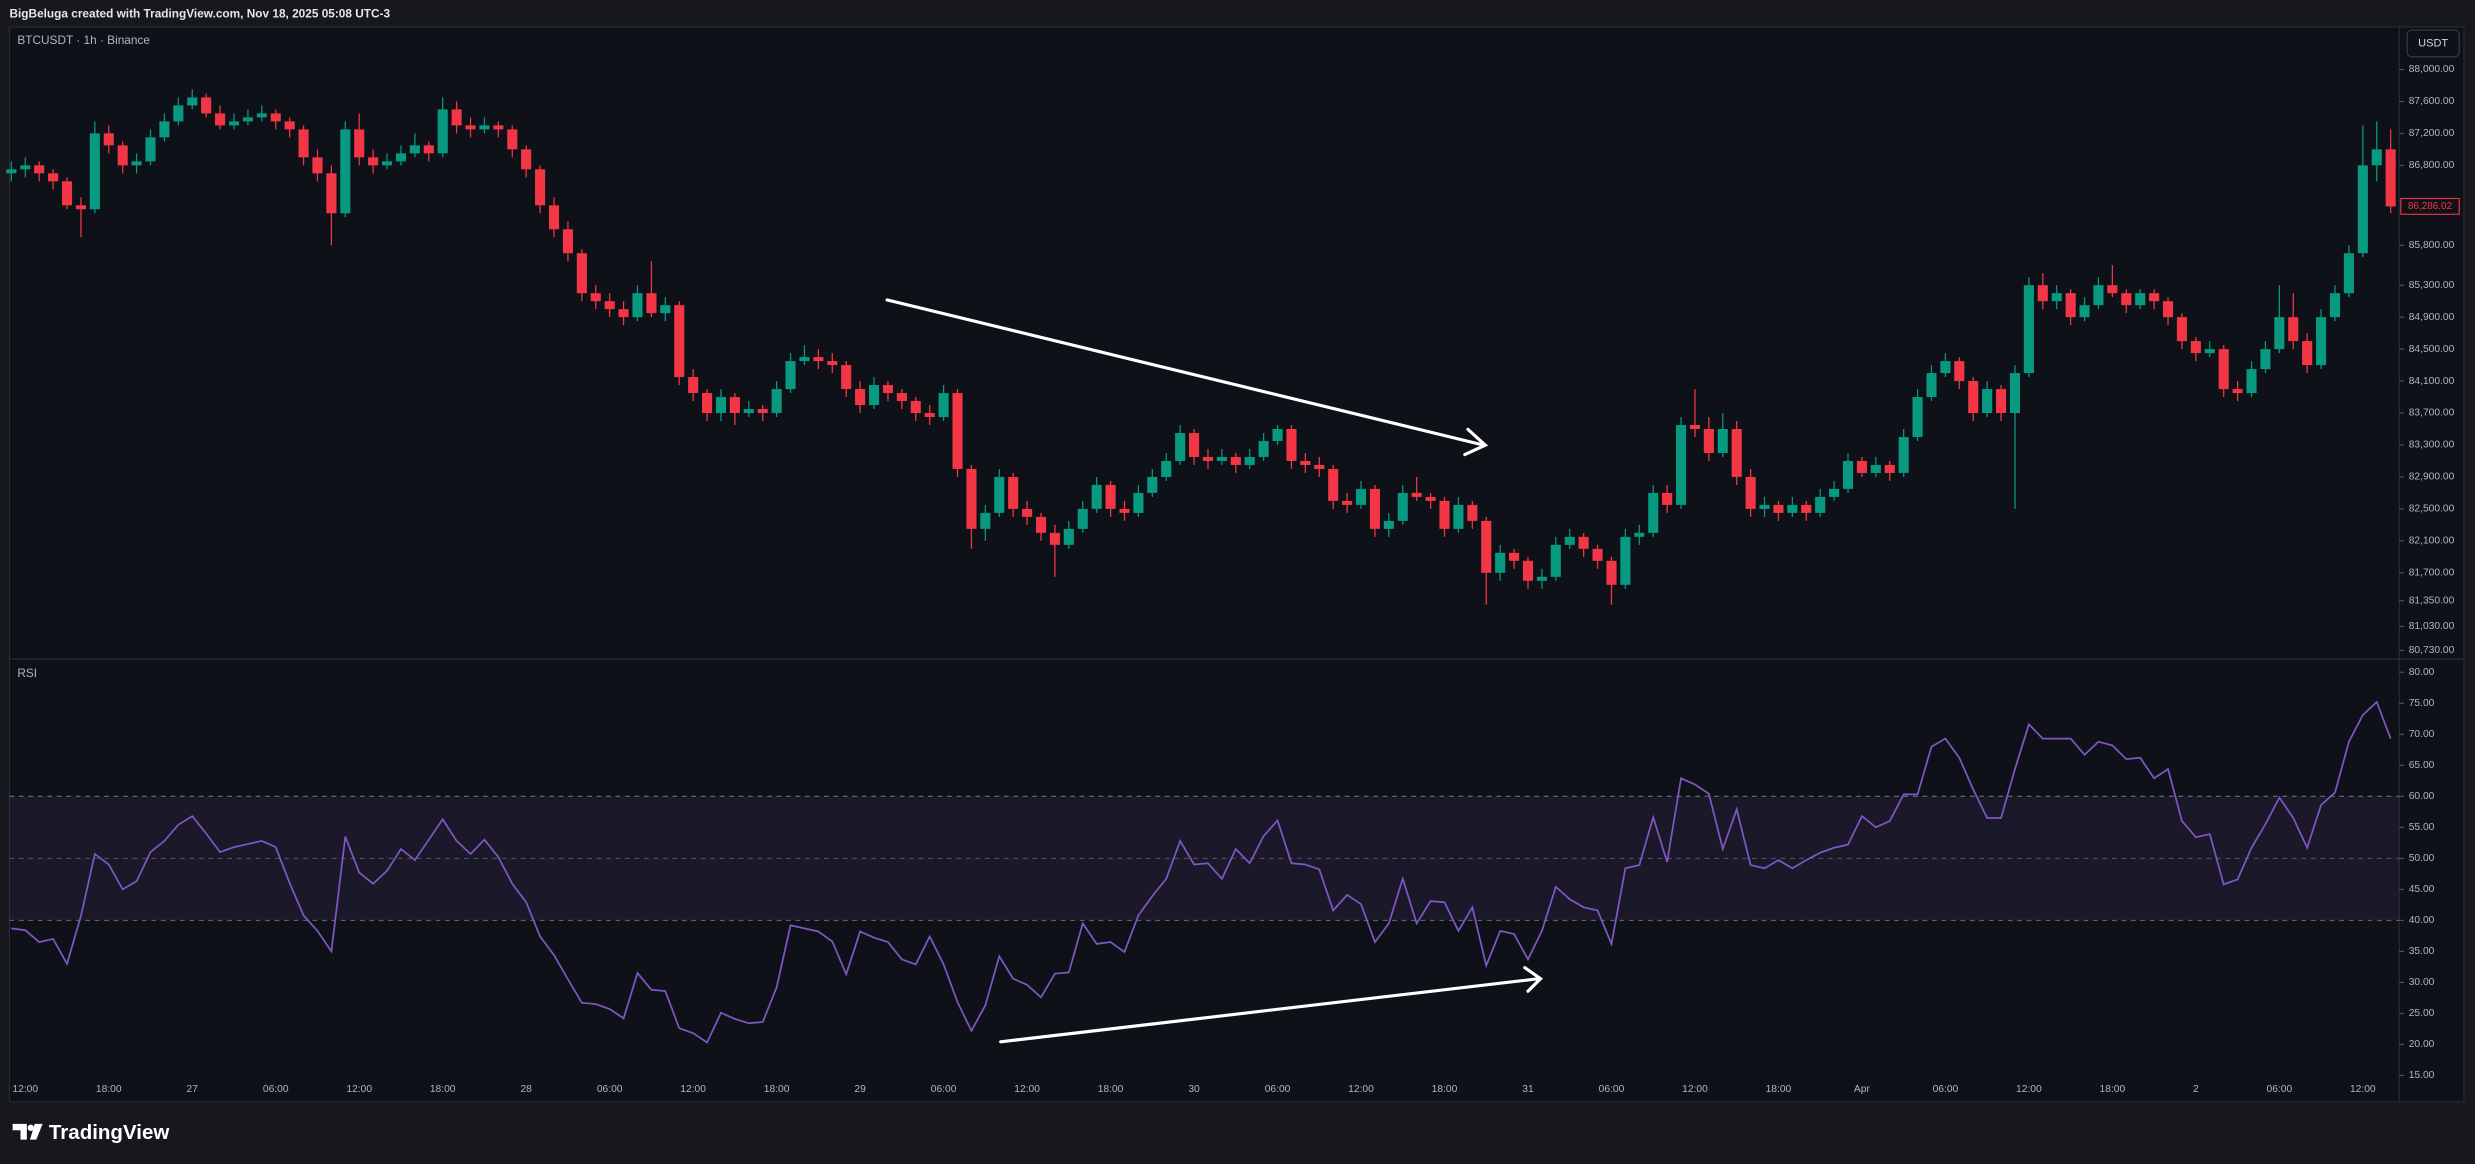  Describe the element at coordinates (1476, 442) in the screenshot. I see `arrow-head` at that location.